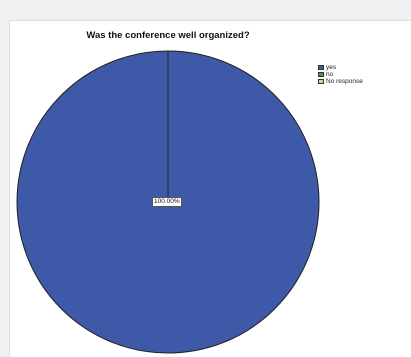 This screenshot has height=357, width=411. What do you see at coordinates (344, 81) in the screenshot?
I see `legend-label-no-response: No response` at bounding box center [344, 81].